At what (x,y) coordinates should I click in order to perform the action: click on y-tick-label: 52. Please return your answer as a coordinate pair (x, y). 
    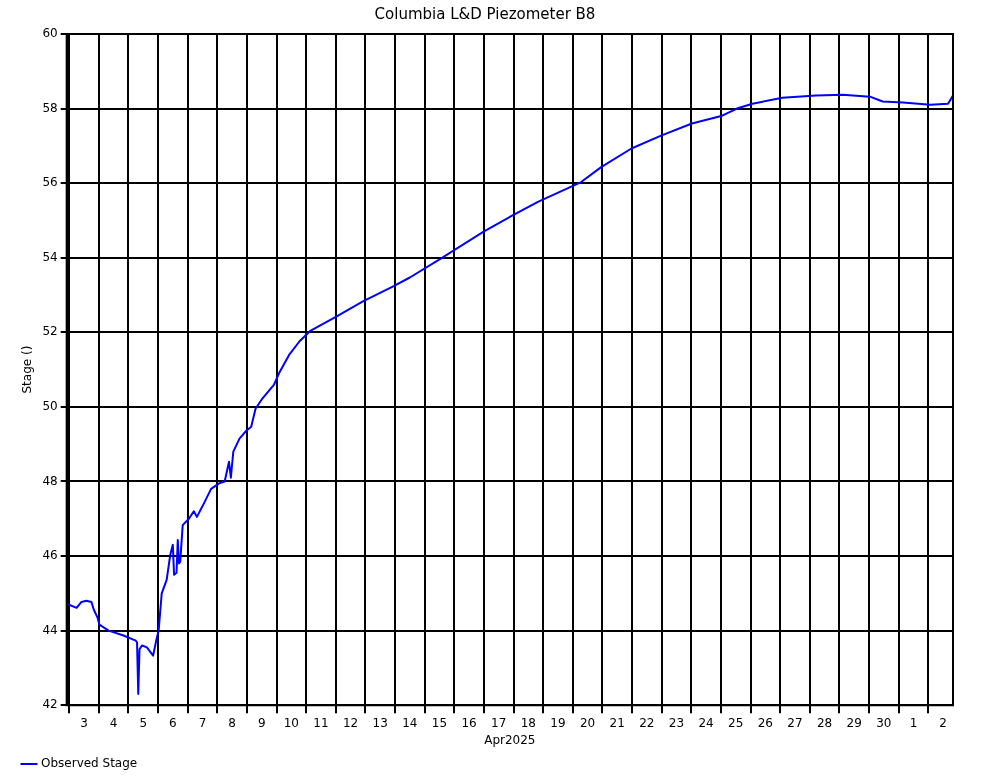
    Looking at the image, I should click on (50, 331).